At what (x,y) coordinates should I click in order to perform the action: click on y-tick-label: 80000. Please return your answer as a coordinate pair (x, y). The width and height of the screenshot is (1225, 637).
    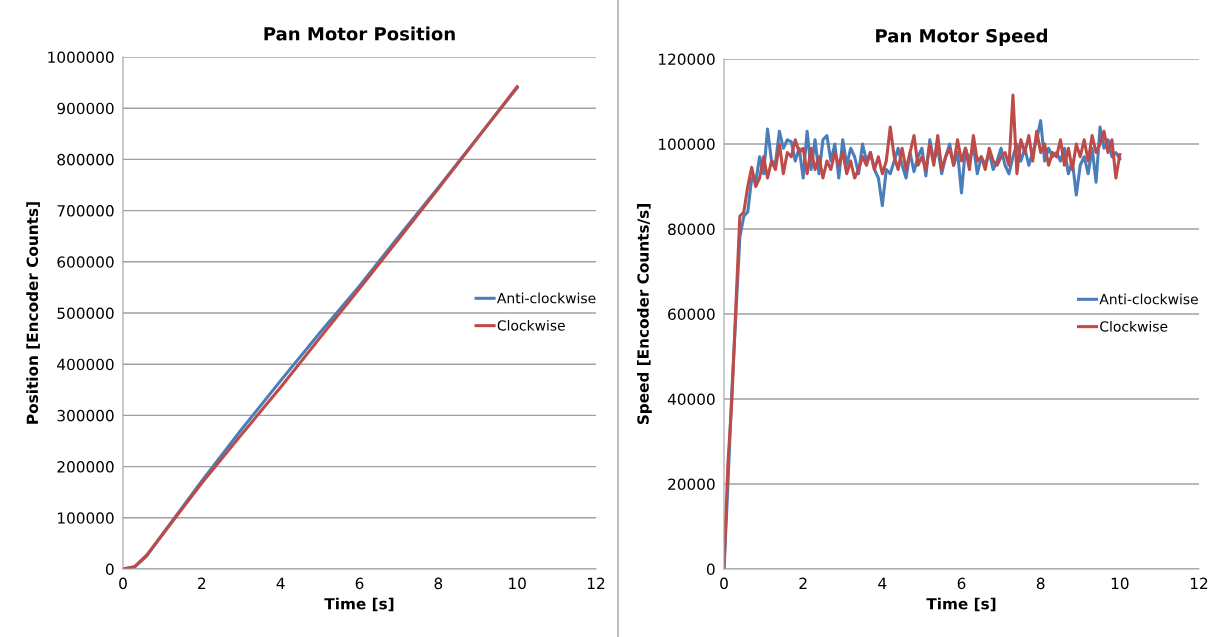
    Looking at the image, I should click on (691, 229).